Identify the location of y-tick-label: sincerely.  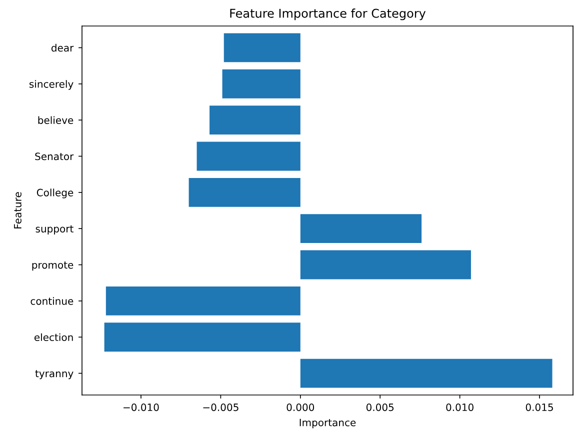
(51, 85).